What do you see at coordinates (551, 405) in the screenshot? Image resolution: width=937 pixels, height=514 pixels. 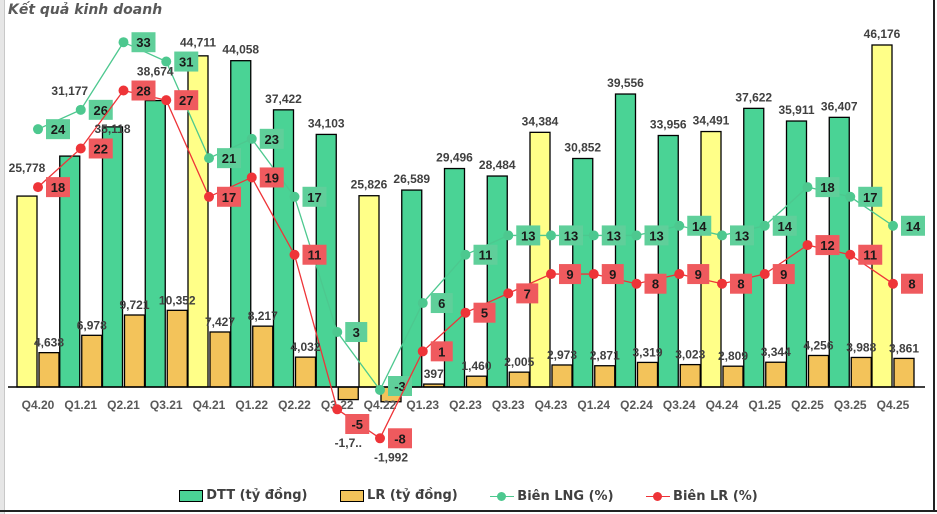 I see `x-tick-label: Q4.23` at bounding box center [551, 405].